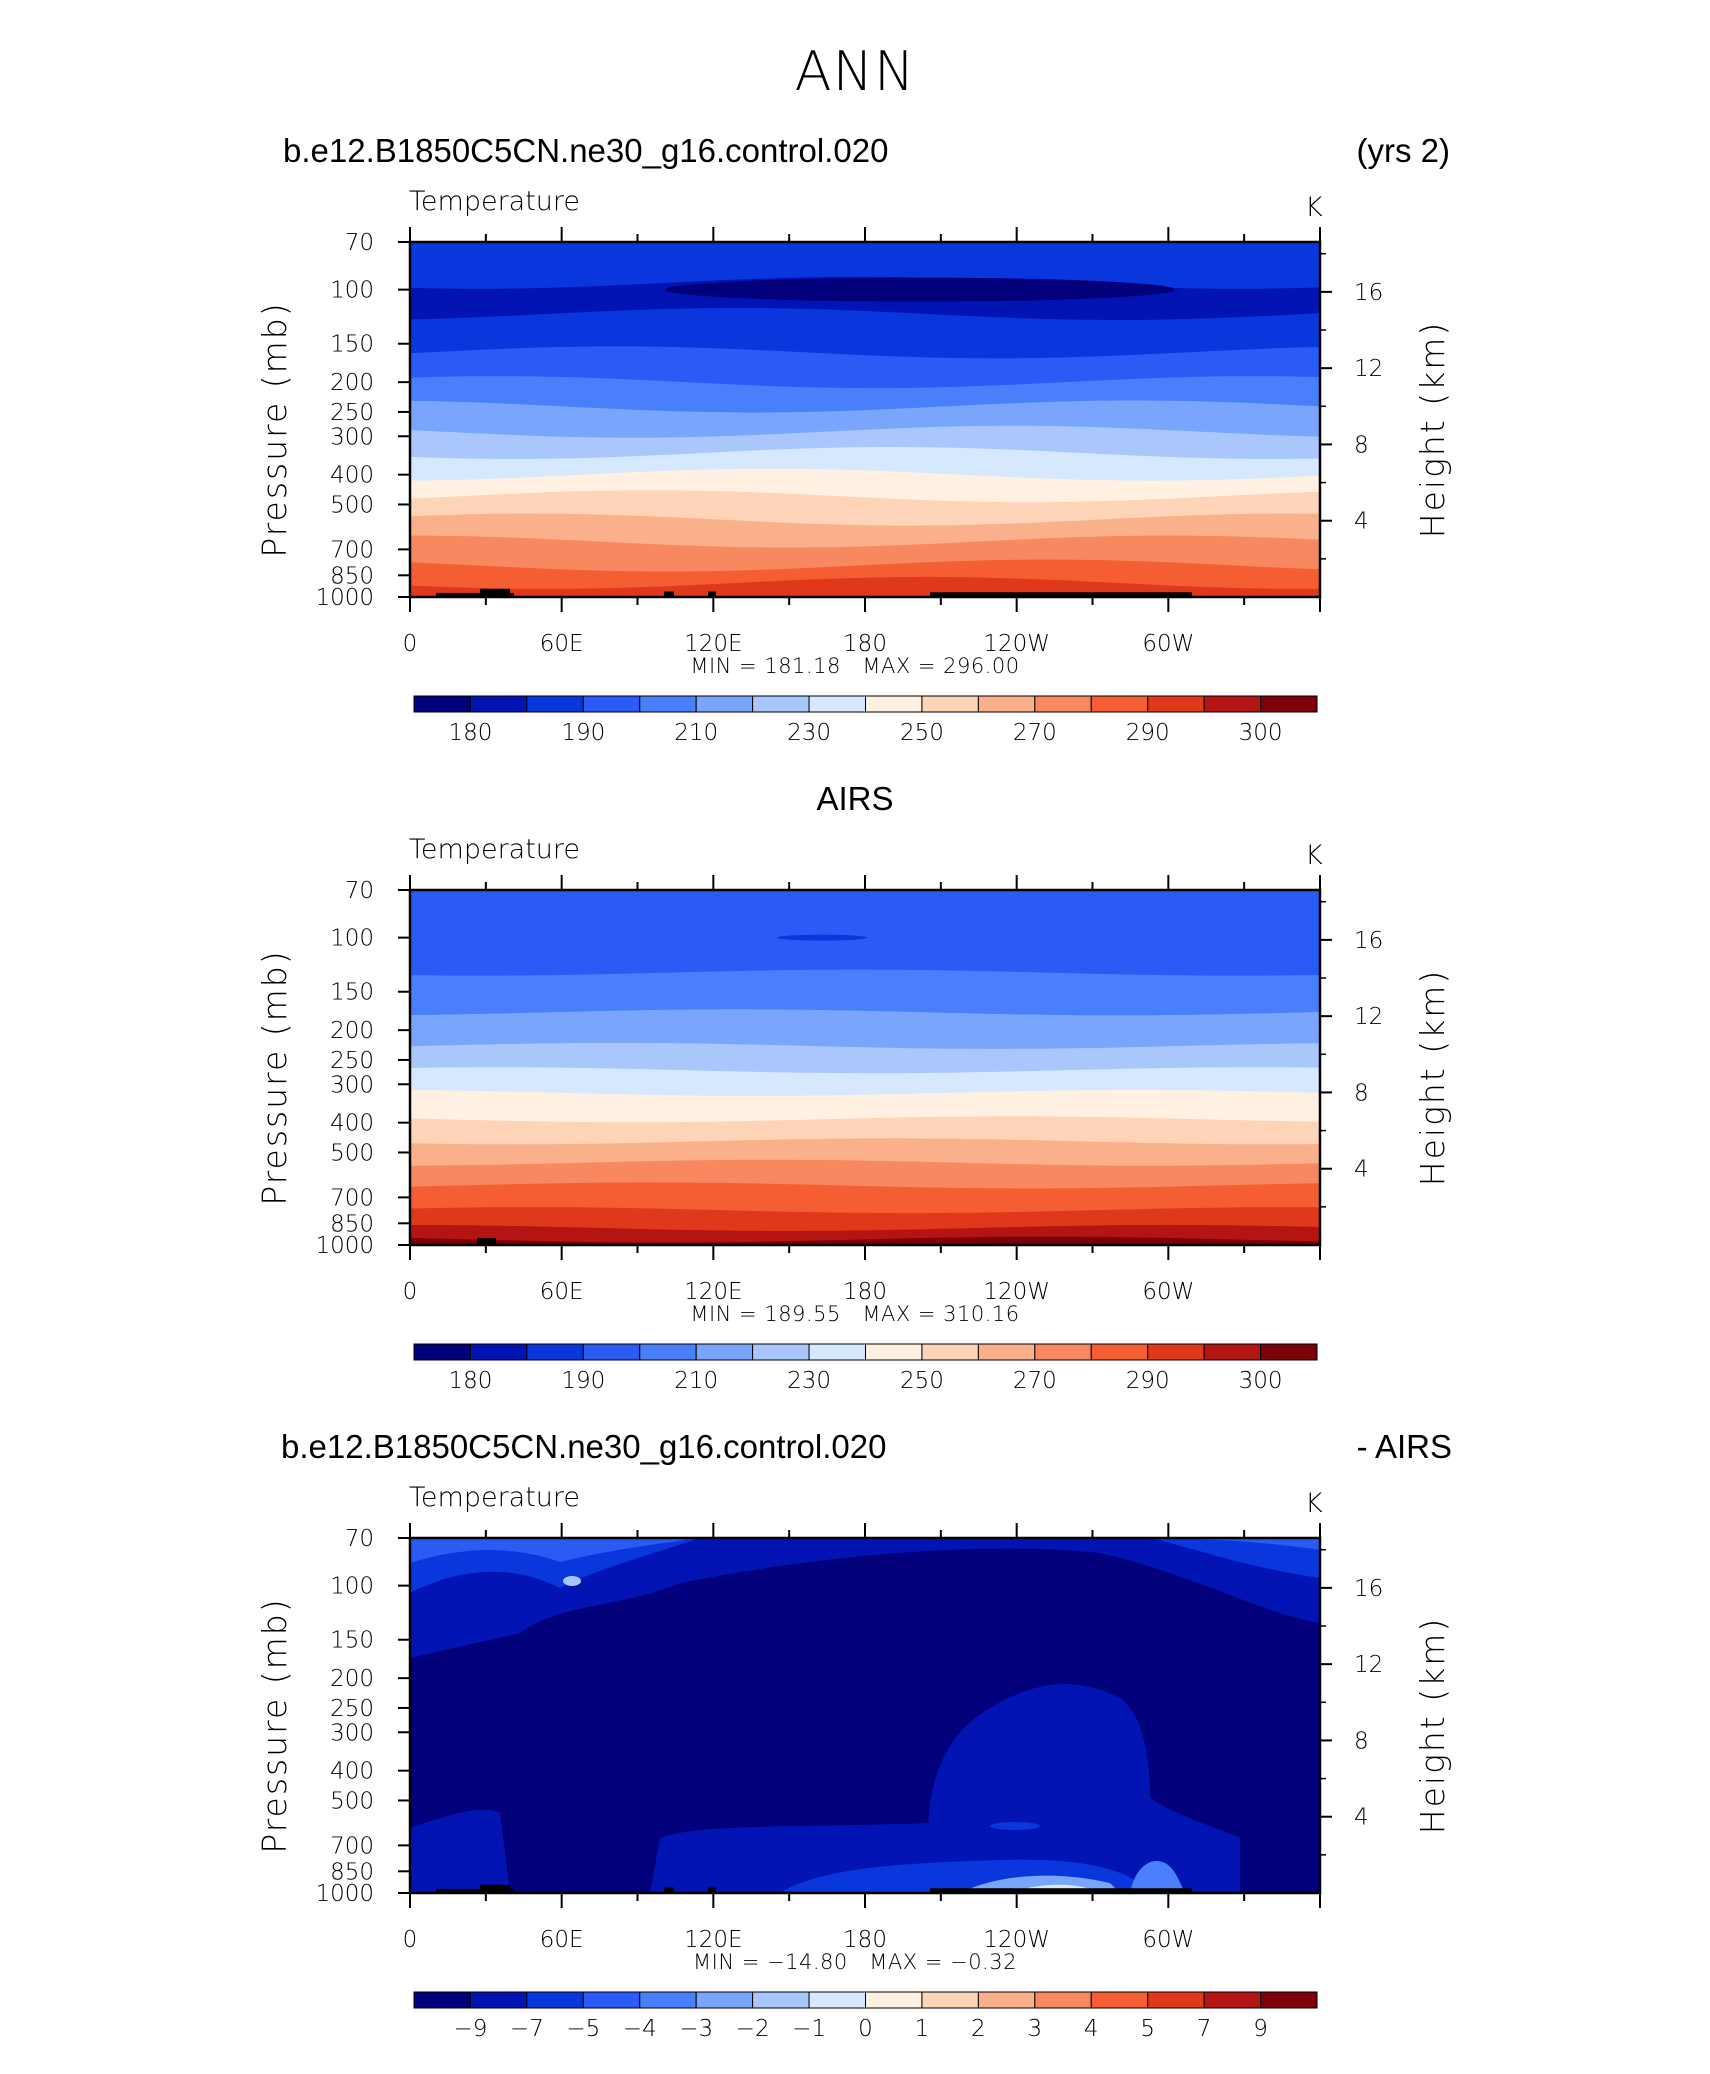 Image resolution: width=1710 pixels, height=2074 pixels. What do you see at coordinates (865, 1292) in the screenshot?
I see `x-tick-label: 180` at bounding box center [865, 1292].